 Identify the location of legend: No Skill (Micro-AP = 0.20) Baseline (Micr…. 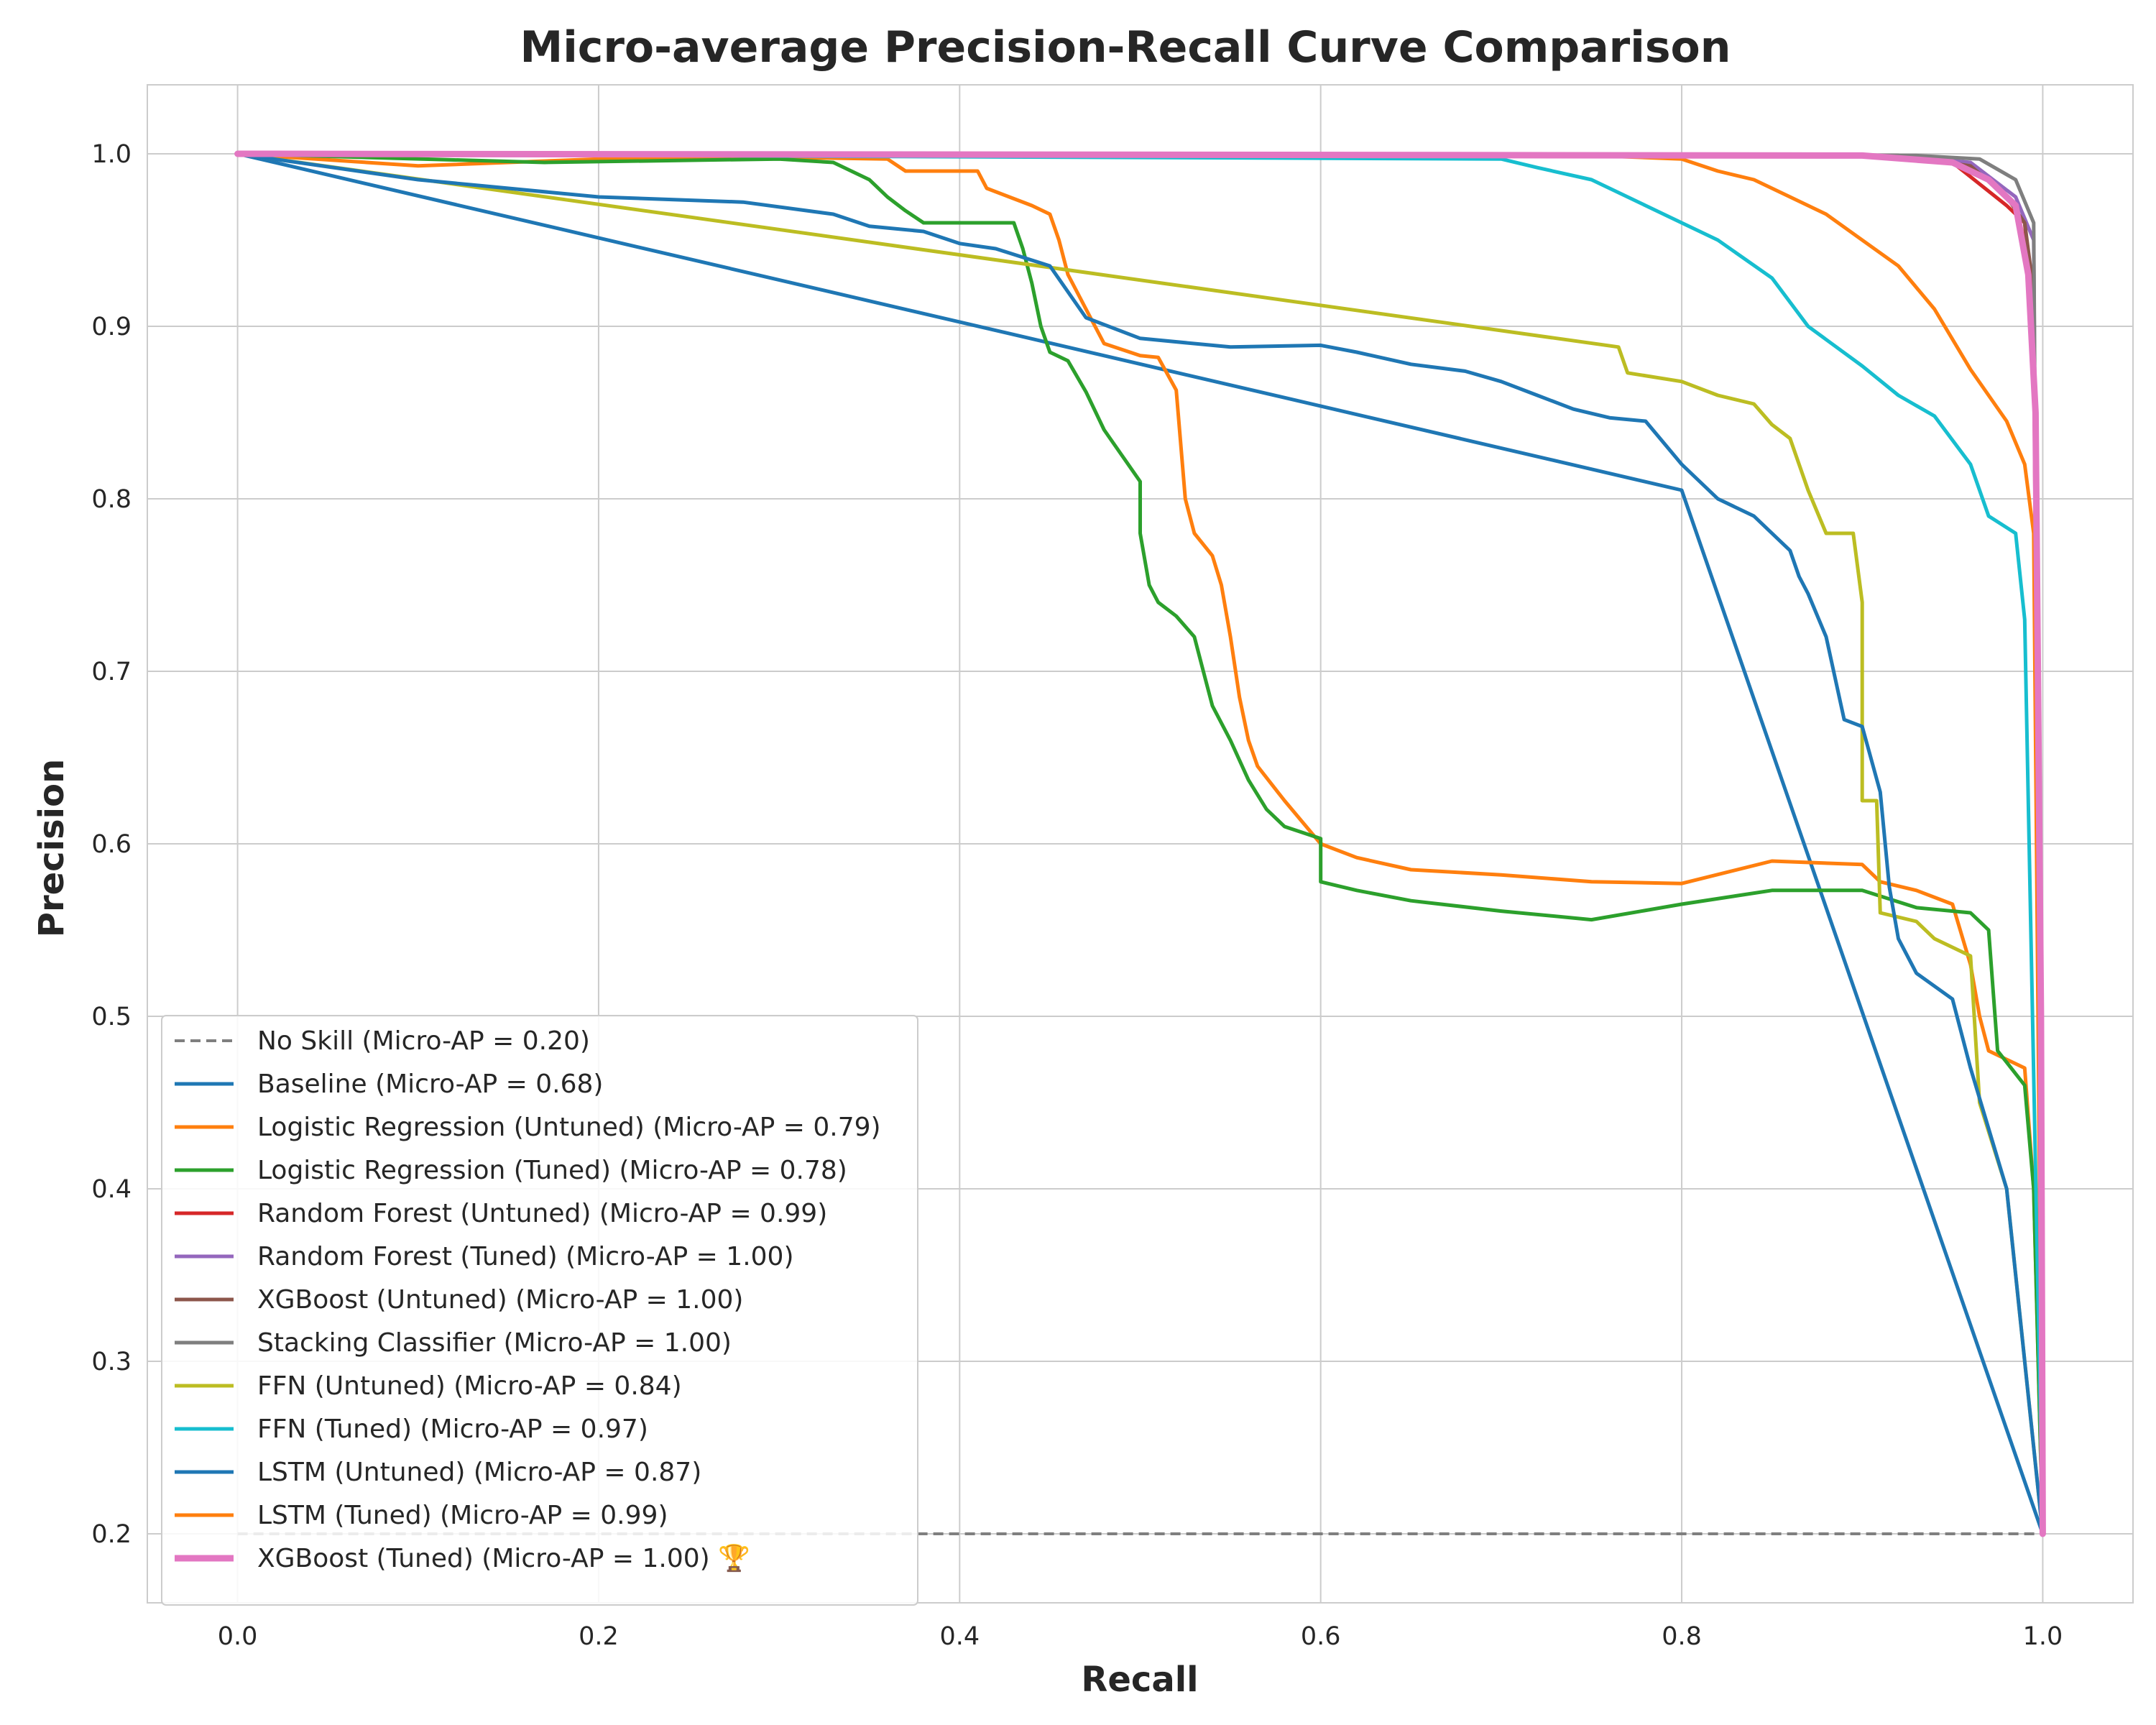
(540, 1310).